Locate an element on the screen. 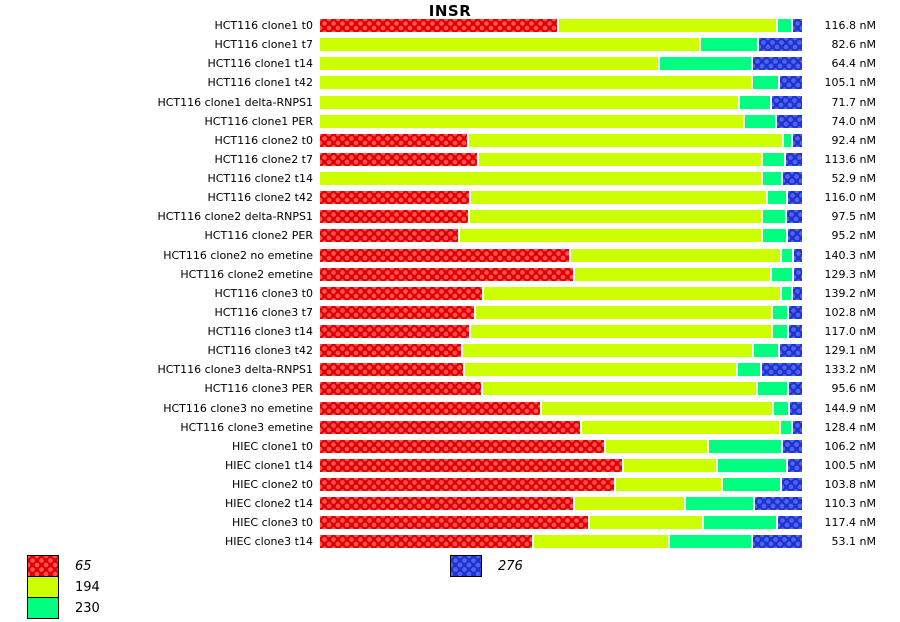 The height and width of the screenshot is (622, 900). row-label: HCT116 clone2 delta-RNPS1 is located at coordinates (235, 217).